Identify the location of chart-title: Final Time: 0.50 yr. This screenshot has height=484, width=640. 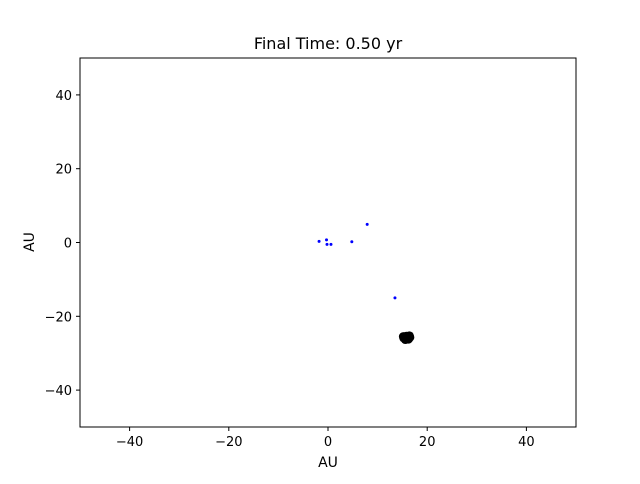
(328, 43).